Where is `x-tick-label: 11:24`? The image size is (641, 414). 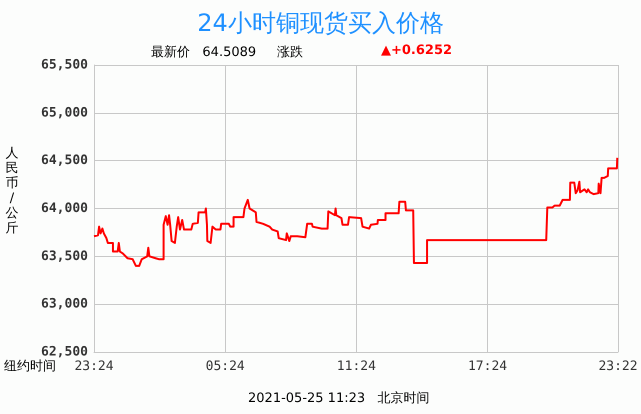
x-tick-label: 11:24 is located at coordinates (356, 366).